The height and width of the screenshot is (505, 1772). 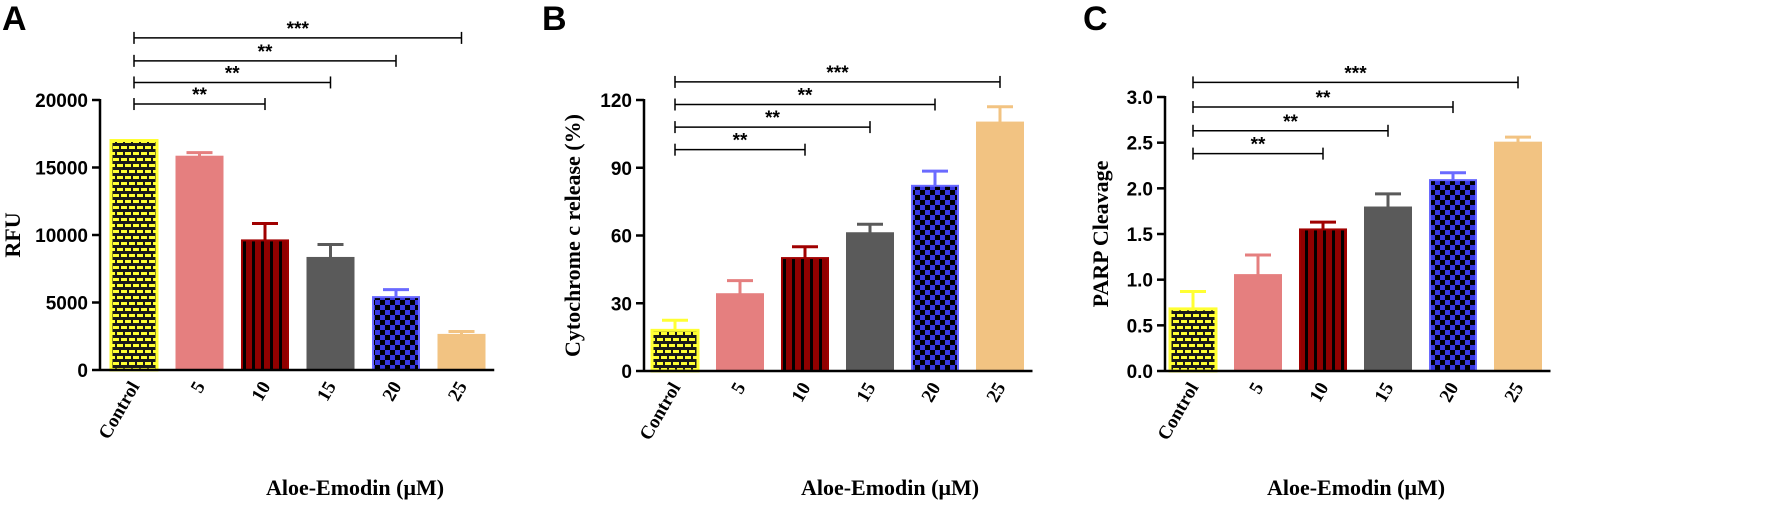 What do you see at coordinates (1100, 233) in the screenshot?
I see `y-axis-title: PARP Cleavage` at bounding box center [1100, 233].